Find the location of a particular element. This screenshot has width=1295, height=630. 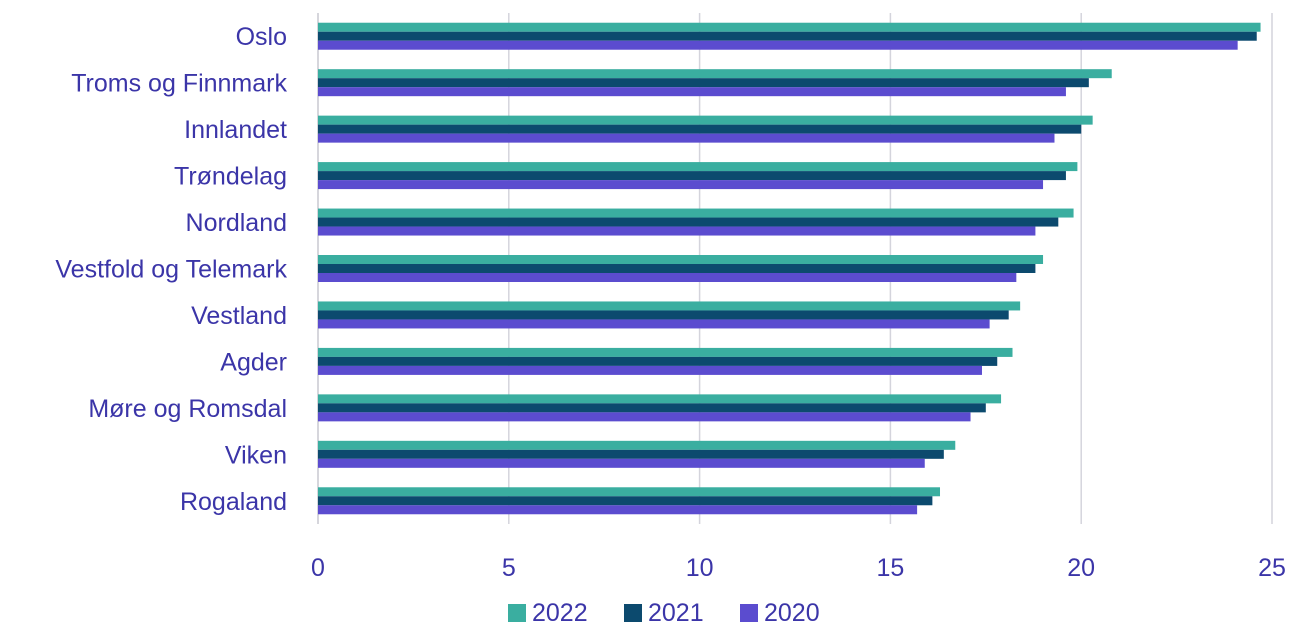

legend-label: 2020 is located at coordinates (792, 613).